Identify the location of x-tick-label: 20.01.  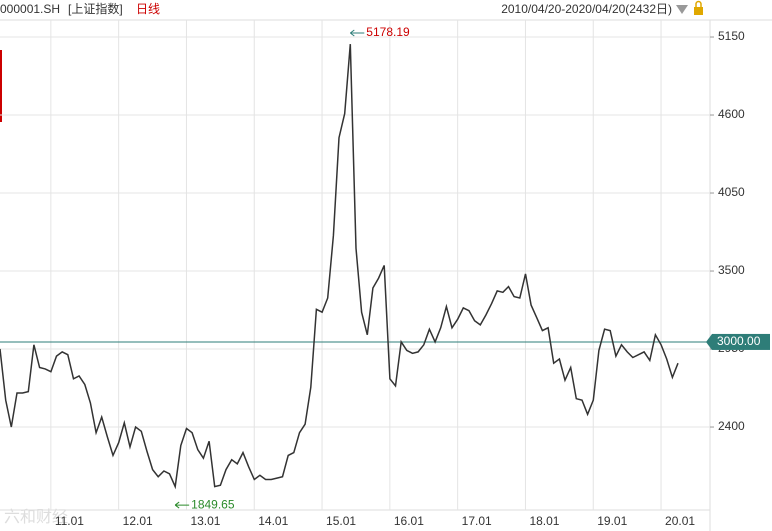
(680, 521).